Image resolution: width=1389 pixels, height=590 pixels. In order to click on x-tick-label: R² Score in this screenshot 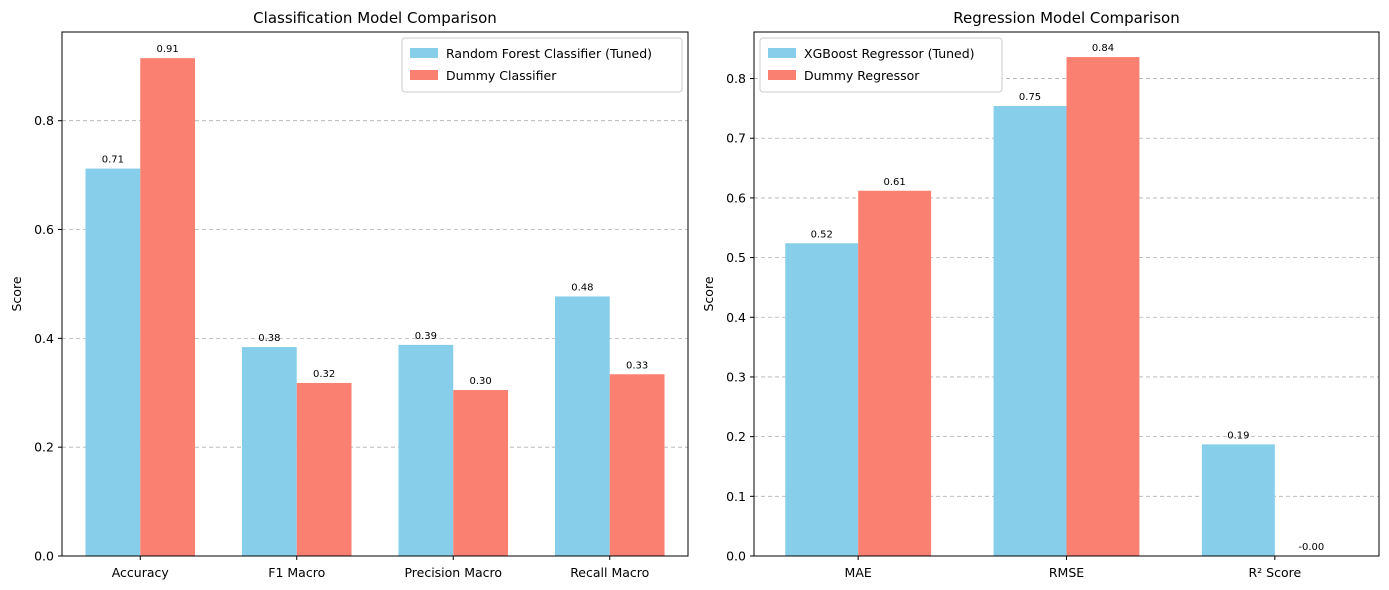, I will do `click(1274, 572)`.